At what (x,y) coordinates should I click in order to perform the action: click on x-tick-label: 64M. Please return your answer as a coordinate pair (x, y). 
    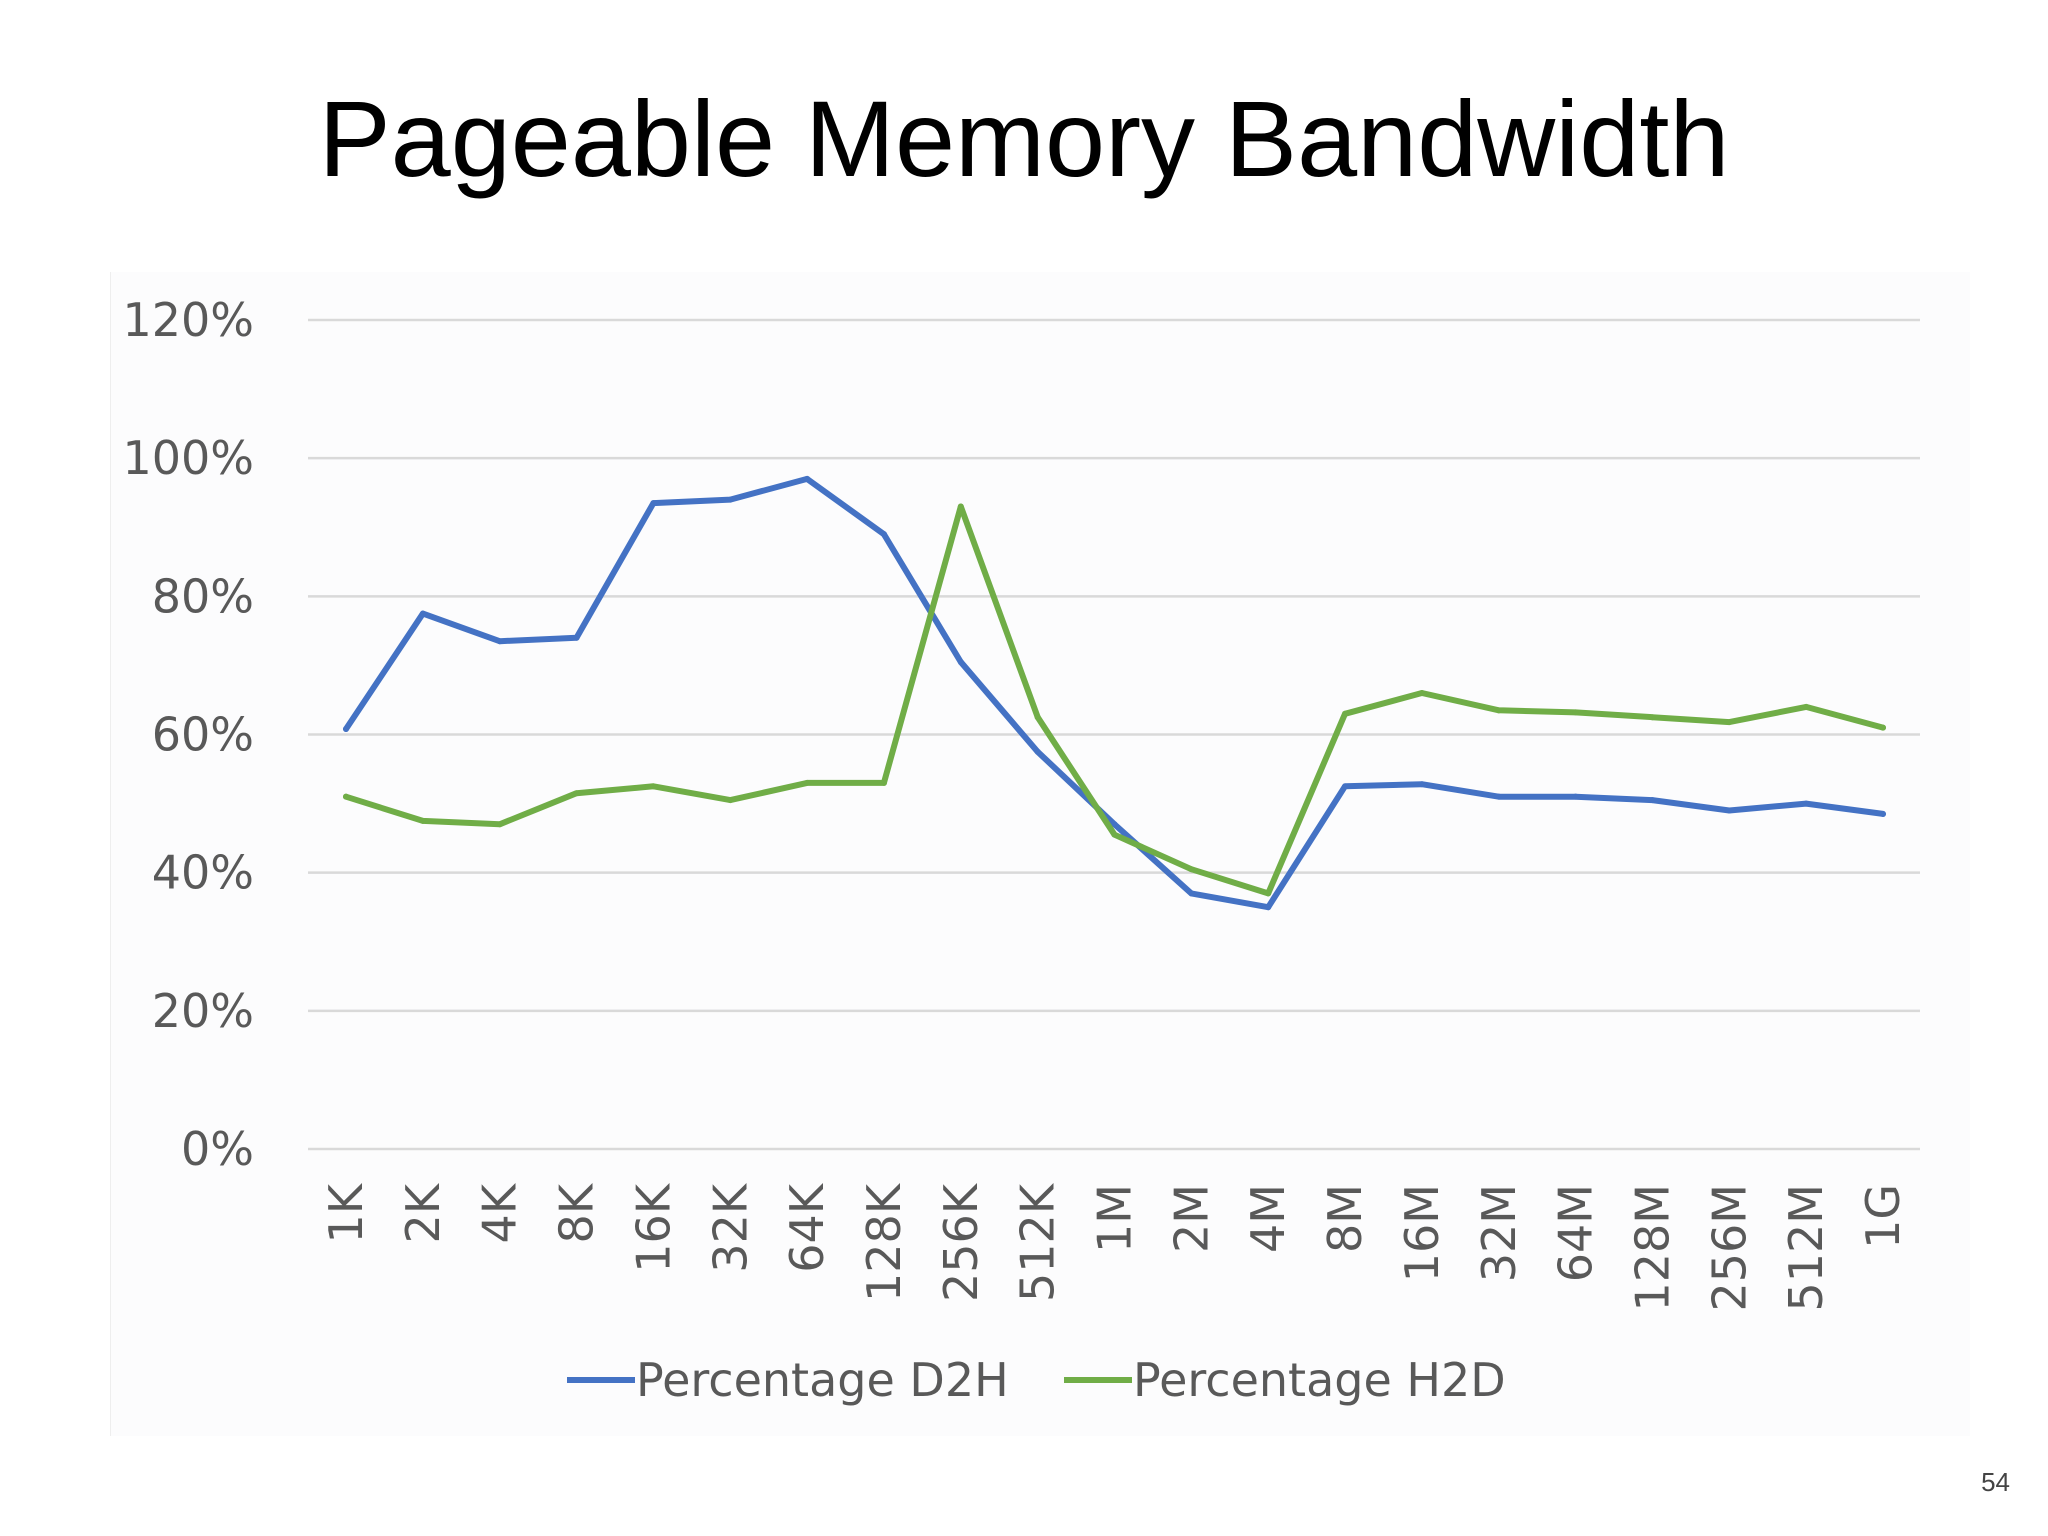
    Looking at the image, I should click on (1576, 1233).